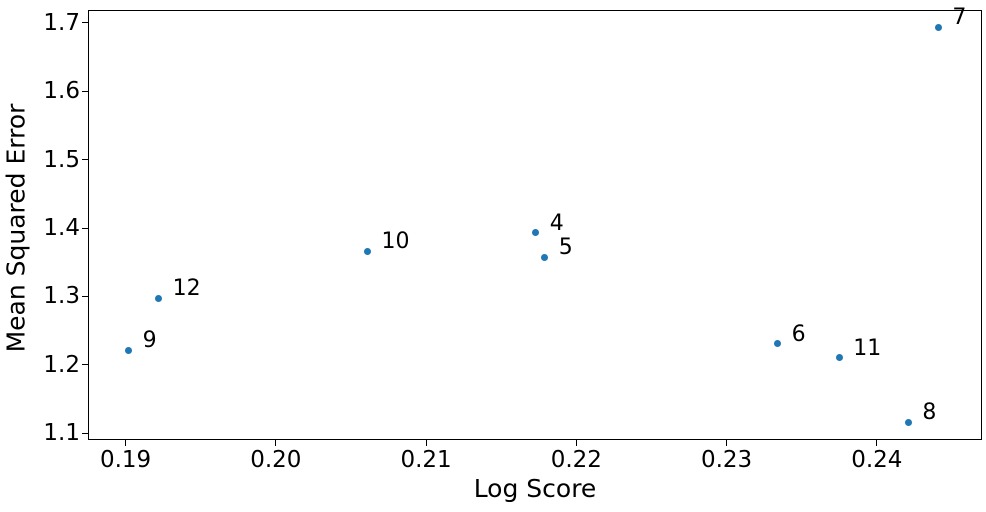  I want to click on data-point-label: 8, so click(929, 413).